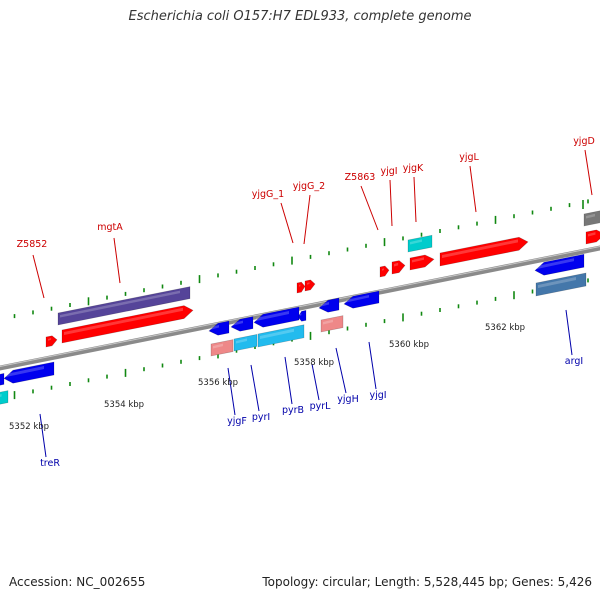 This screenshot has height=600, width=600. What do you see at coordinates (218, 383) in the screenshot?
I see `scale-label: 5356 kbp` at bounding box center [218, 383].